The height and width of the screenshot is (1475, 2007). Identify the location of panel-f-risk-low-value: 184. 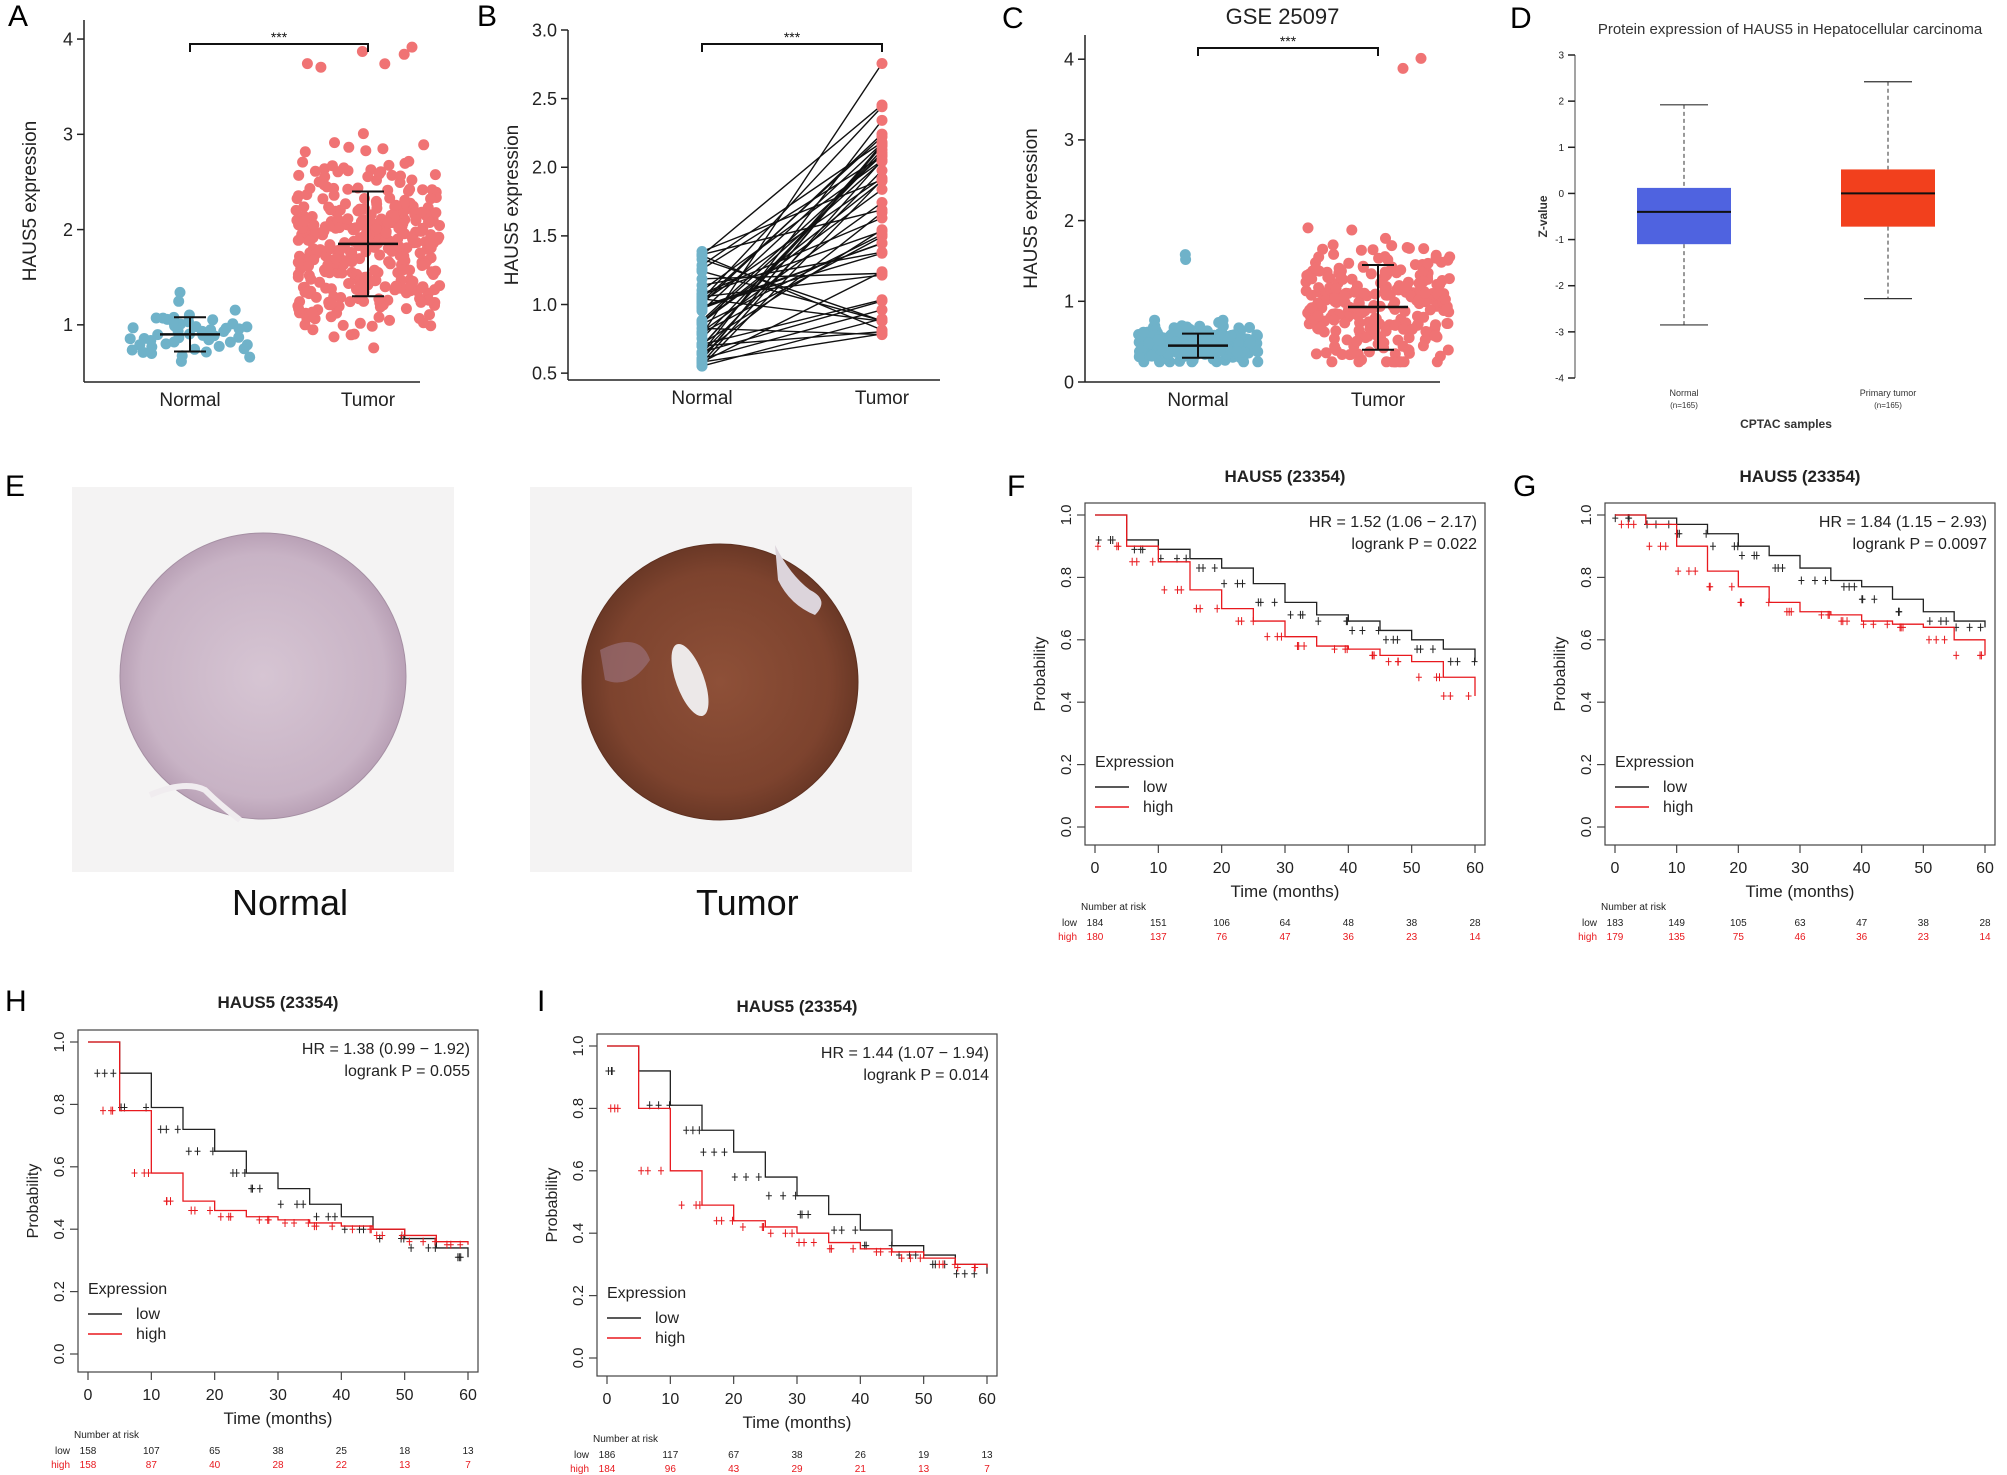
(1095, 923).